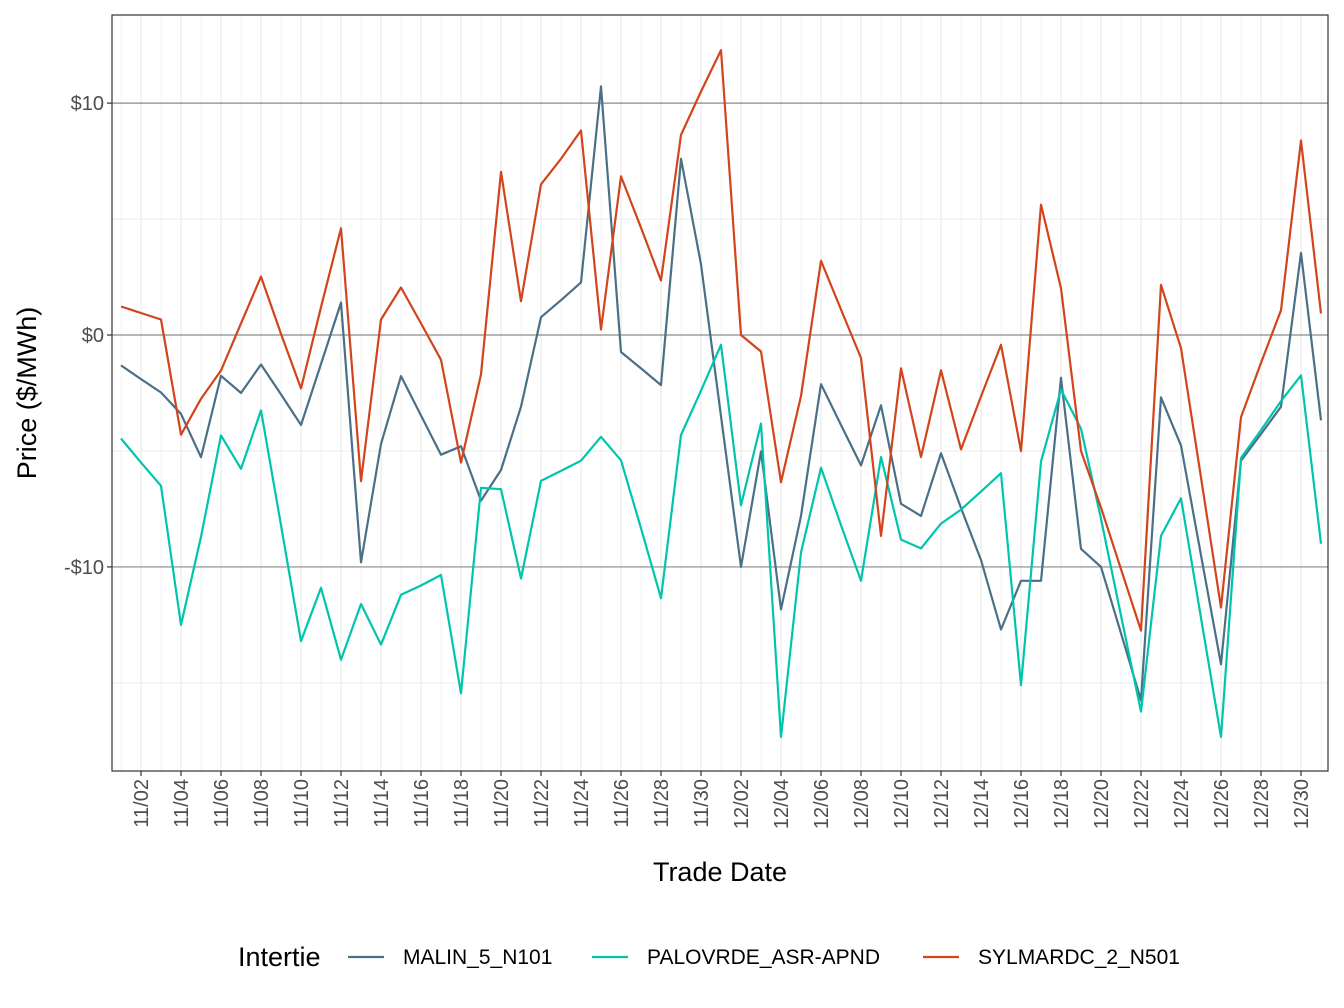 Image resolution: width=1344 pixels, height=1008 pixels. What do you see at coordinates (982, 804) in the screenshot?
I see `x-tick-label: 12/14` at bounding box center [982, 804].